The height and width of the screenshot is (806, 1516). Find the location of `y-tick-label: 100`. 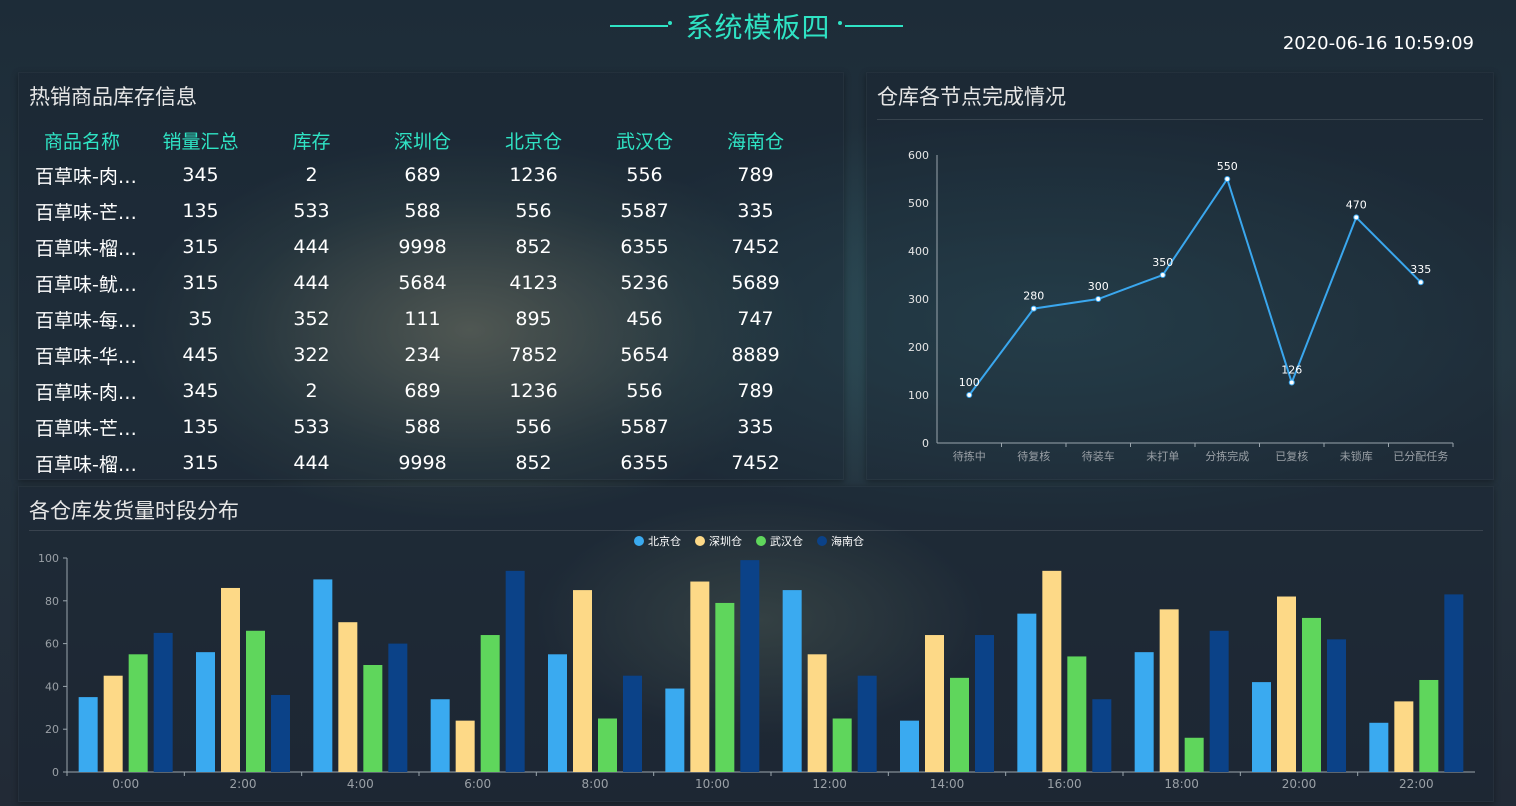

y-tick-label: 100 is located at coordinates (918, 395).